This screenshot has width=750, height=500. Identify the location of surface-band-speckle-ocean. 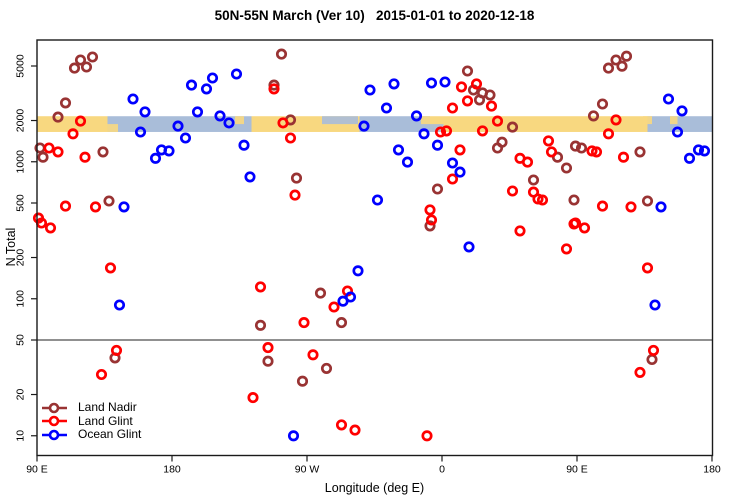
(340, 120).